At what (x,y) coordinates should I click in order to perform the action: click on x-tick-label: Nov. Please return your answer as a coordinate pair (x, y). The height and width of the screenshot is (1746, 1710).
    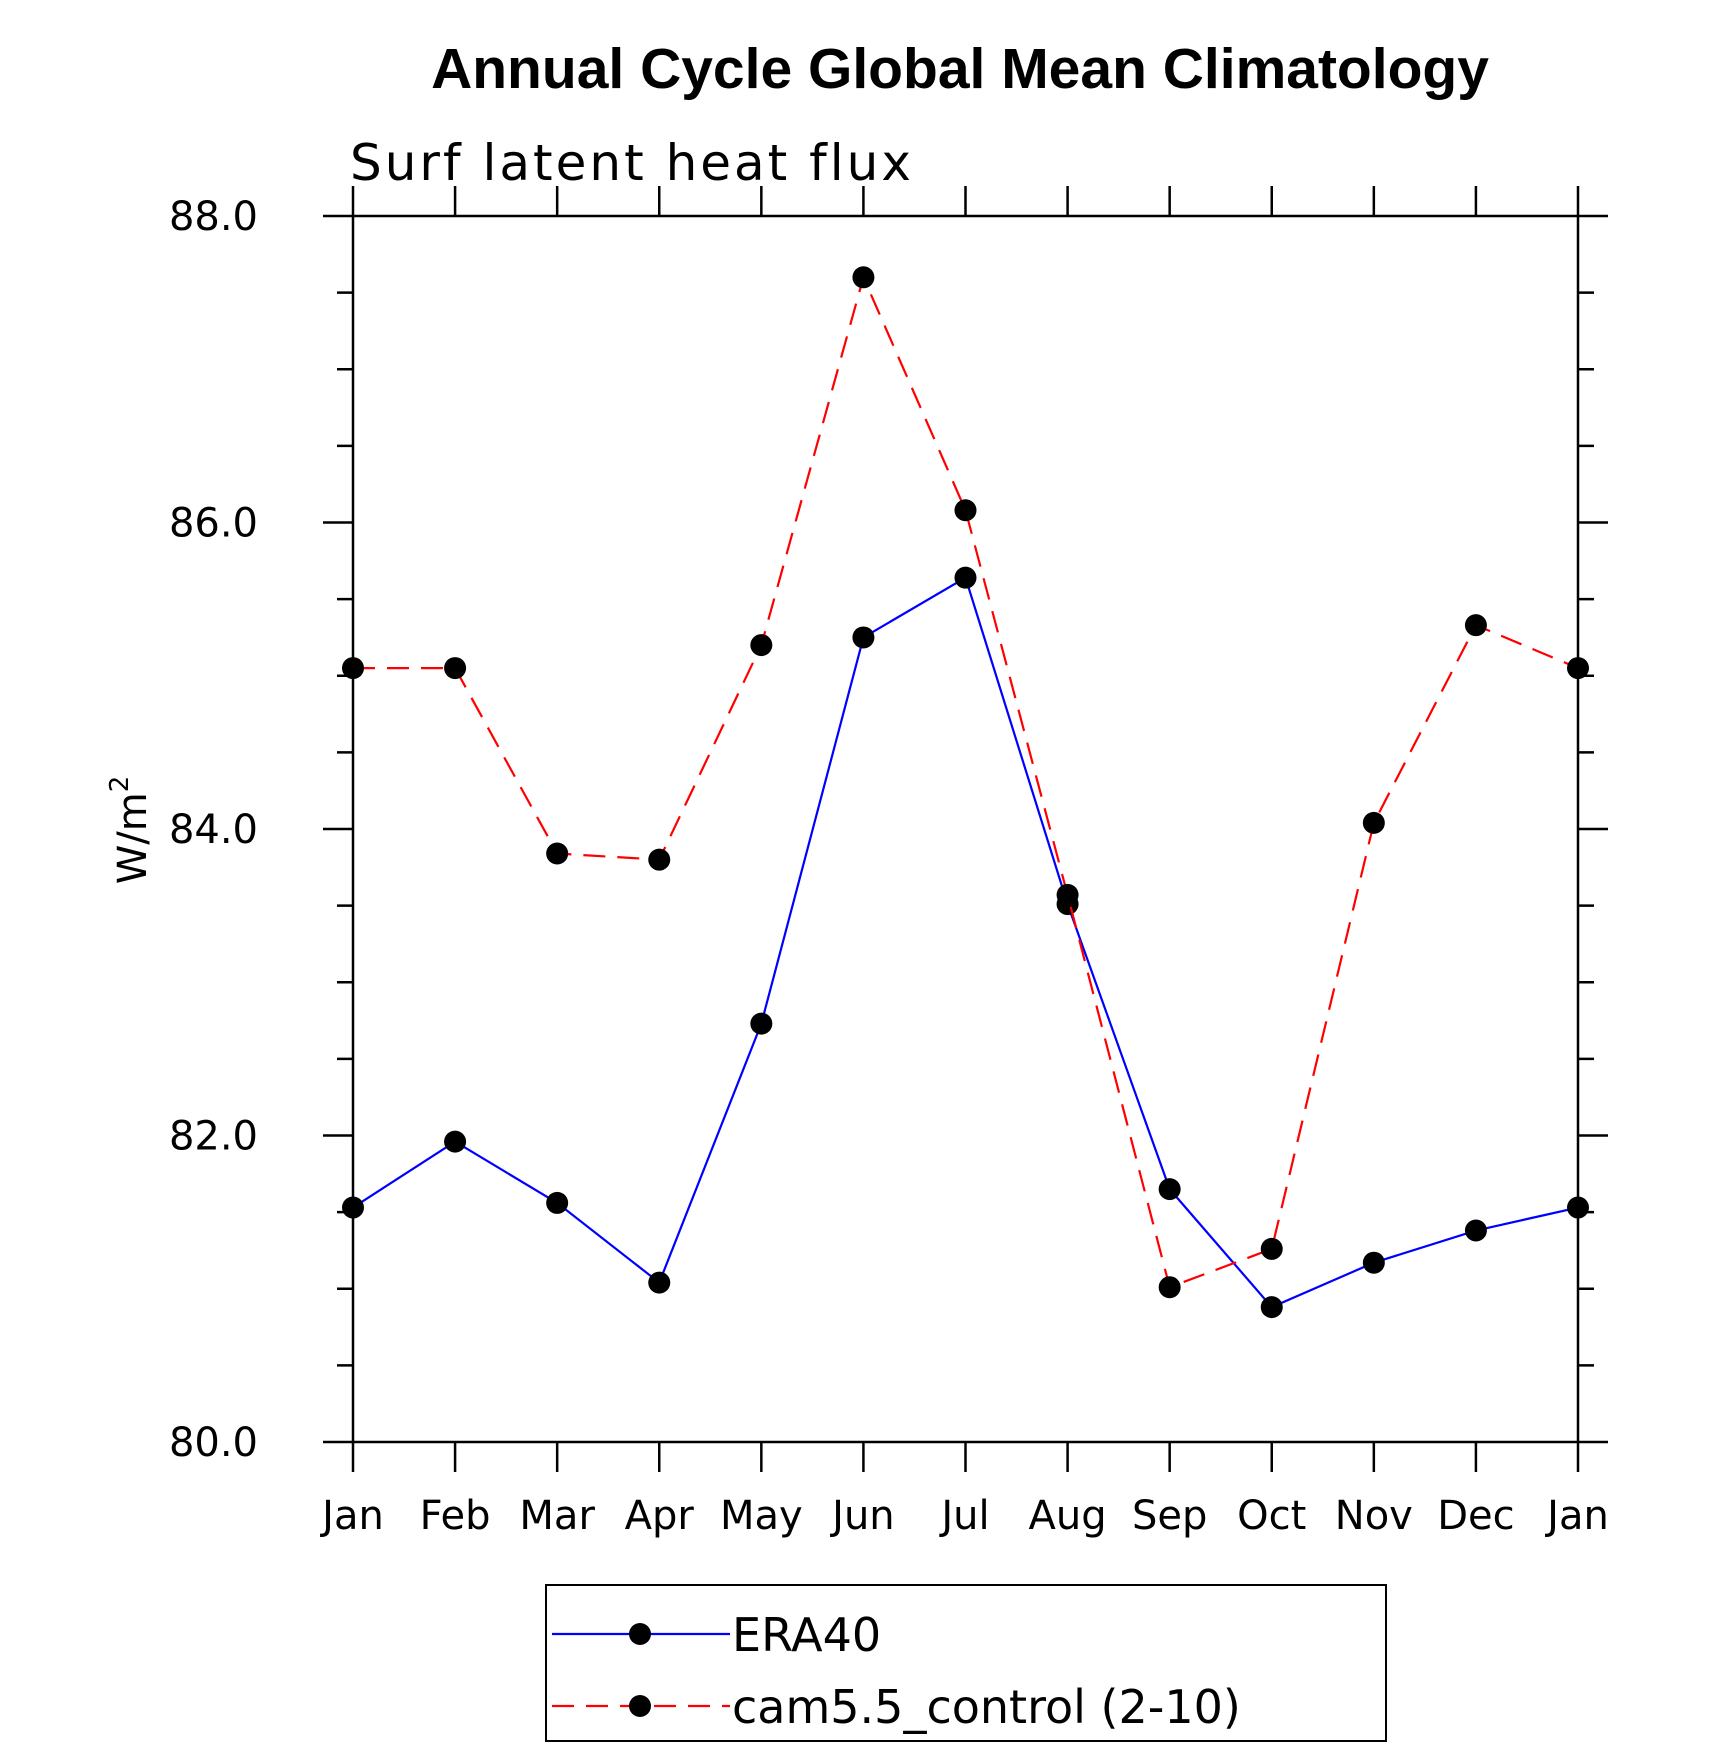
    Looking at the image, I should click on (1374, 1516).